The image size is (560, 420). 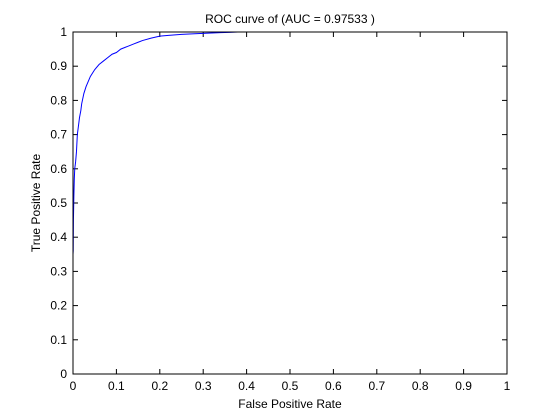 I want to click on x-tick-label: 0.8, so click(x=420, y=386).